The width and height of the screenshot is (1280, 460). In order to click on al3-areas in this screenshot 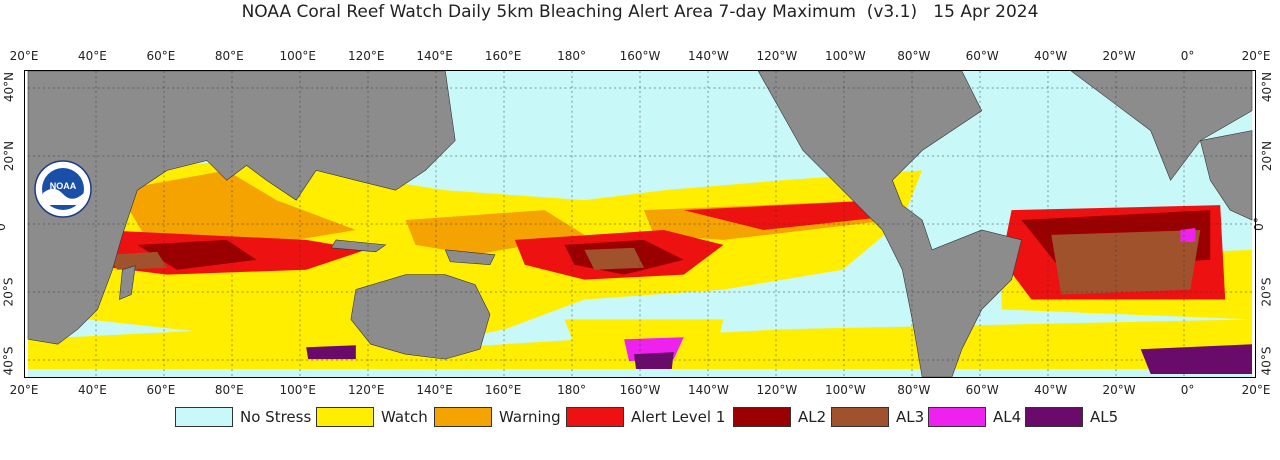, I will do `click(654, 262)`.